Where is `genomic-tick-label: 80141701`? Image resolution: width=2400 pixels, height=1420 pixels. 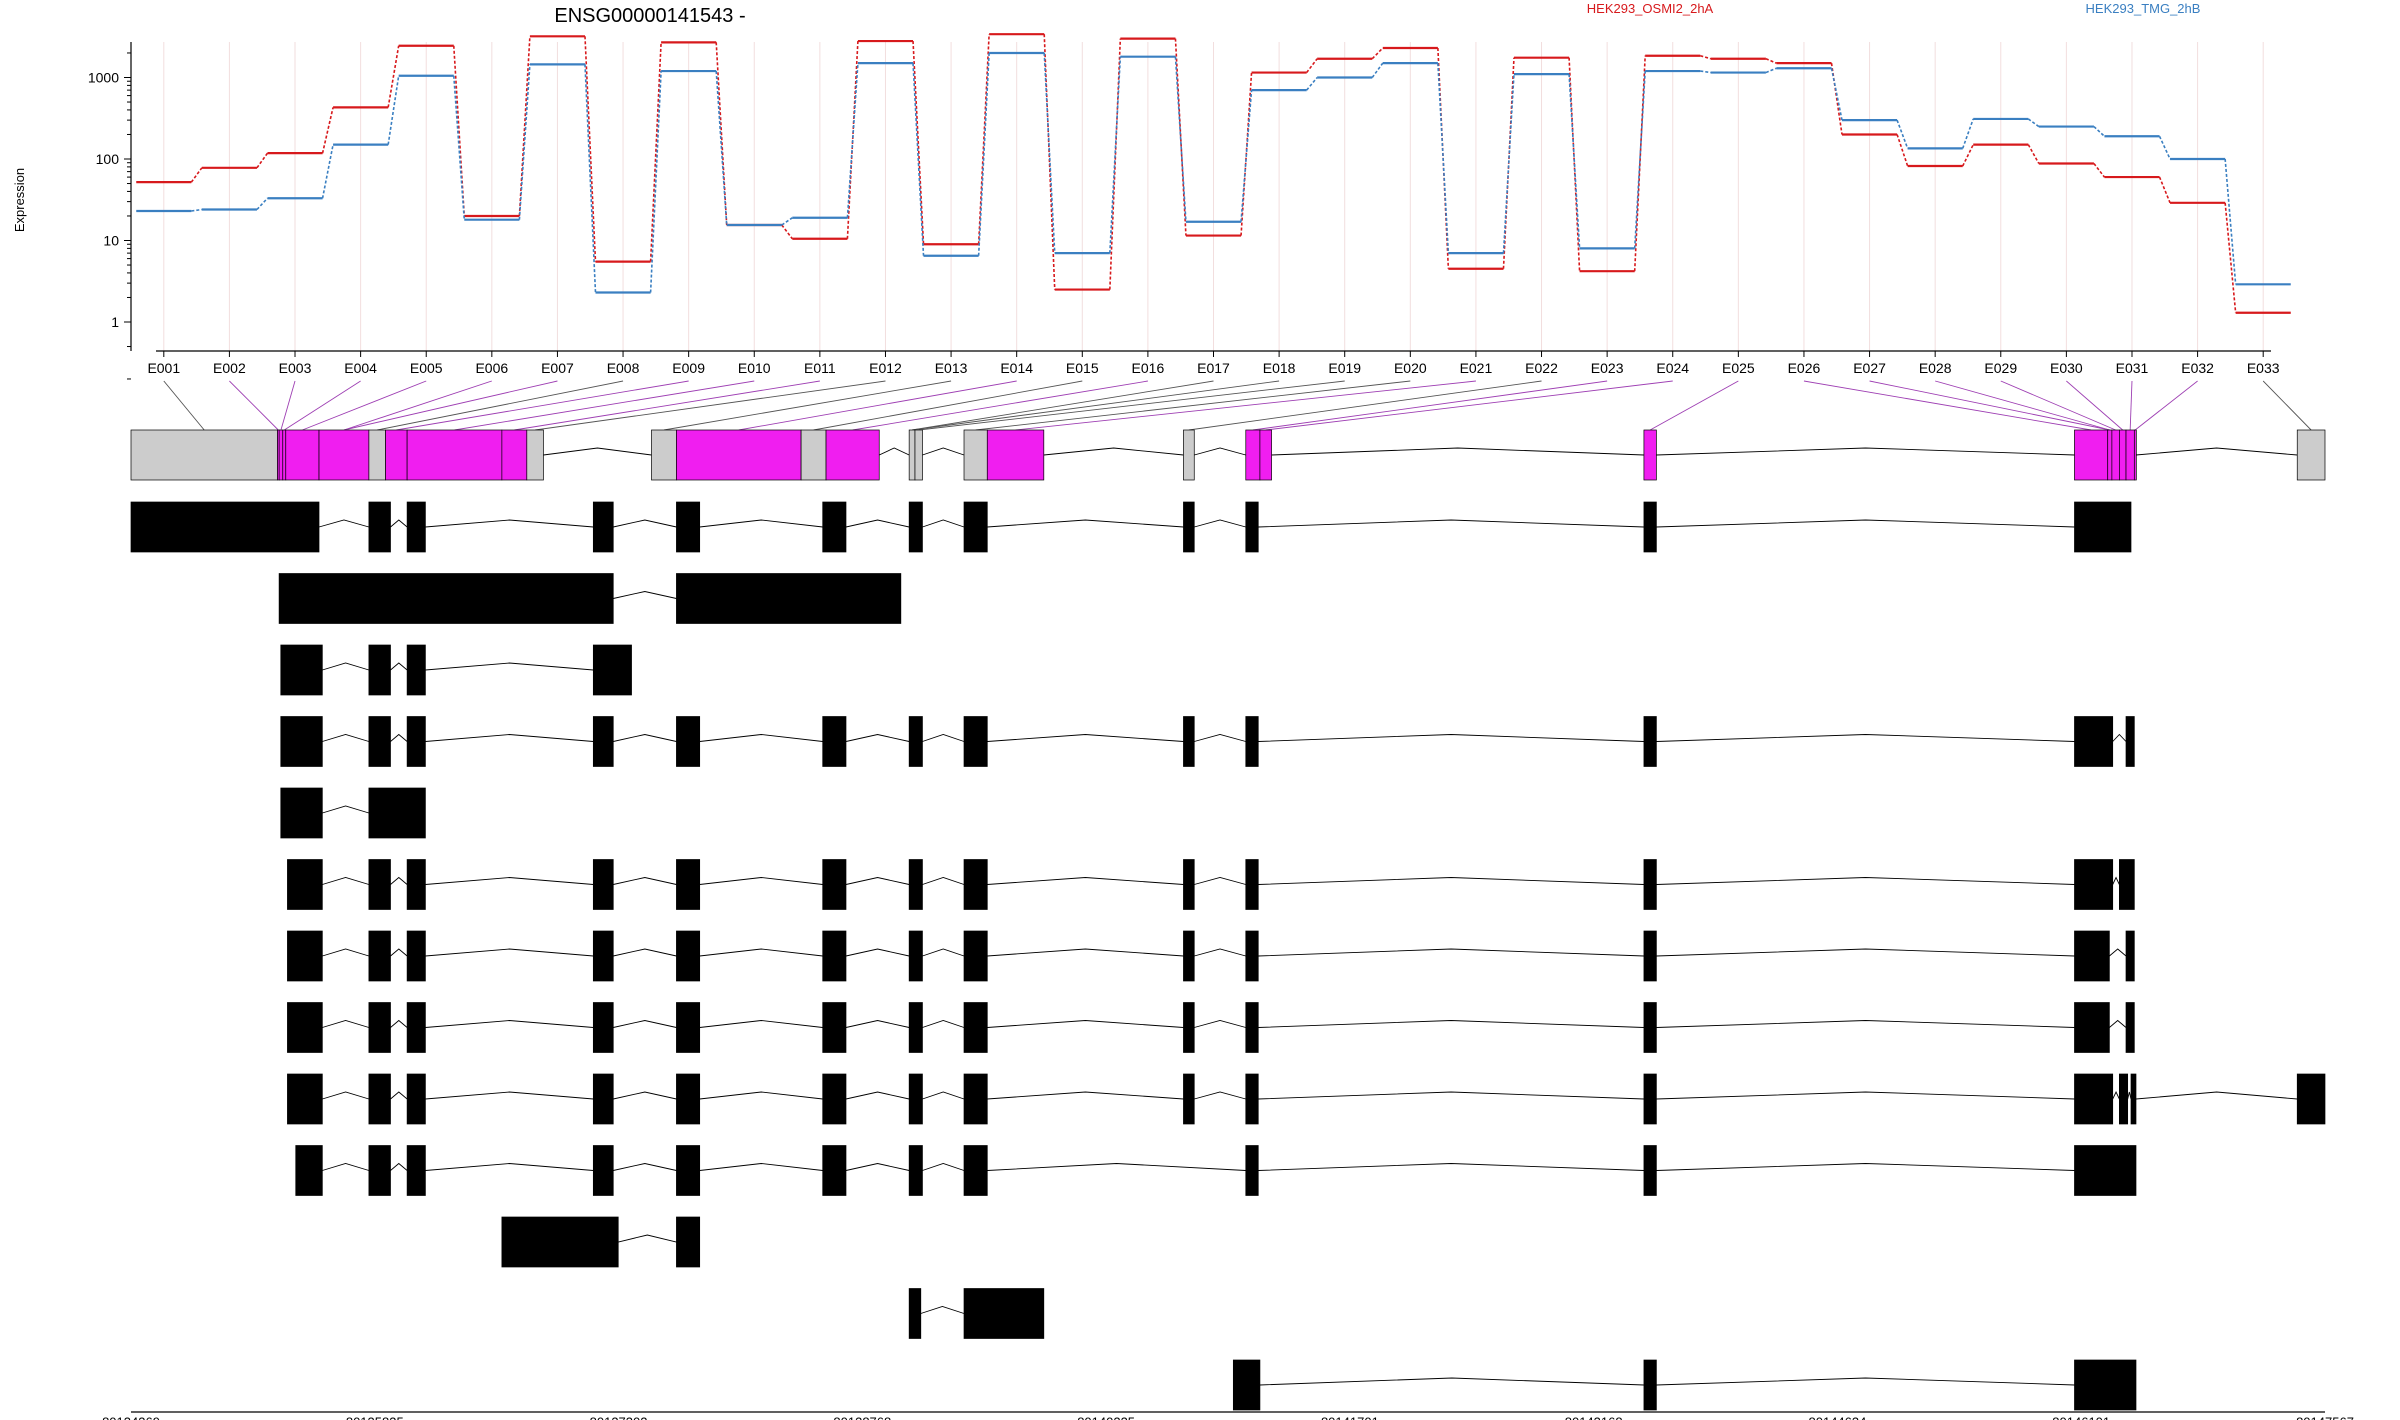 genomic-tick-label: 80141701 is located at coordinates (1350, 1417).